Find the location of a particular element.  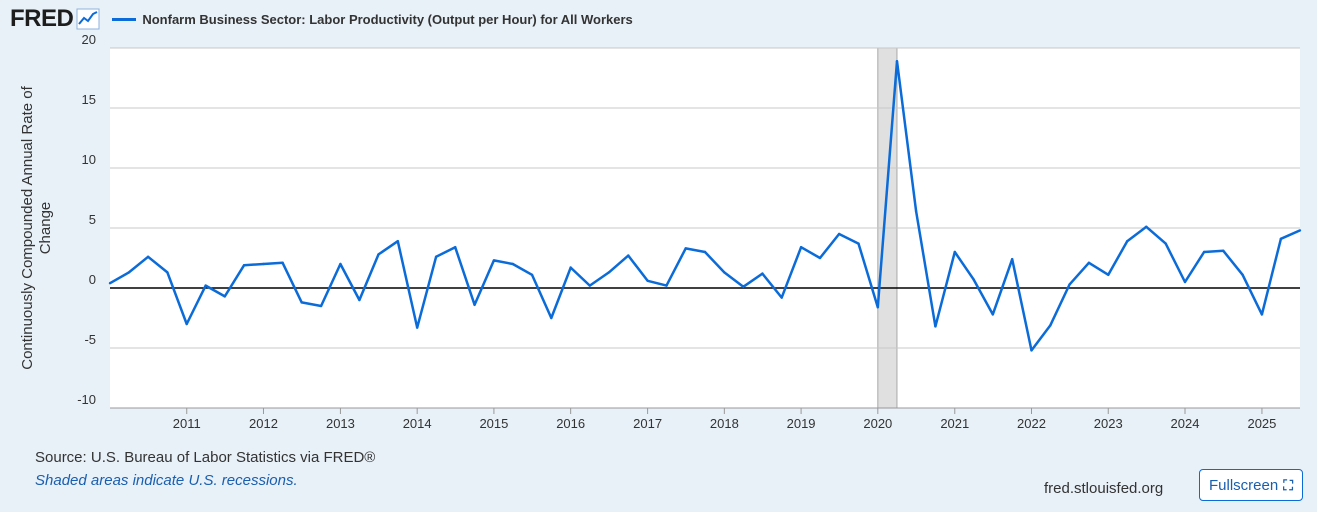

x-tick-label: 2014 is located at coordinates (417, 423).